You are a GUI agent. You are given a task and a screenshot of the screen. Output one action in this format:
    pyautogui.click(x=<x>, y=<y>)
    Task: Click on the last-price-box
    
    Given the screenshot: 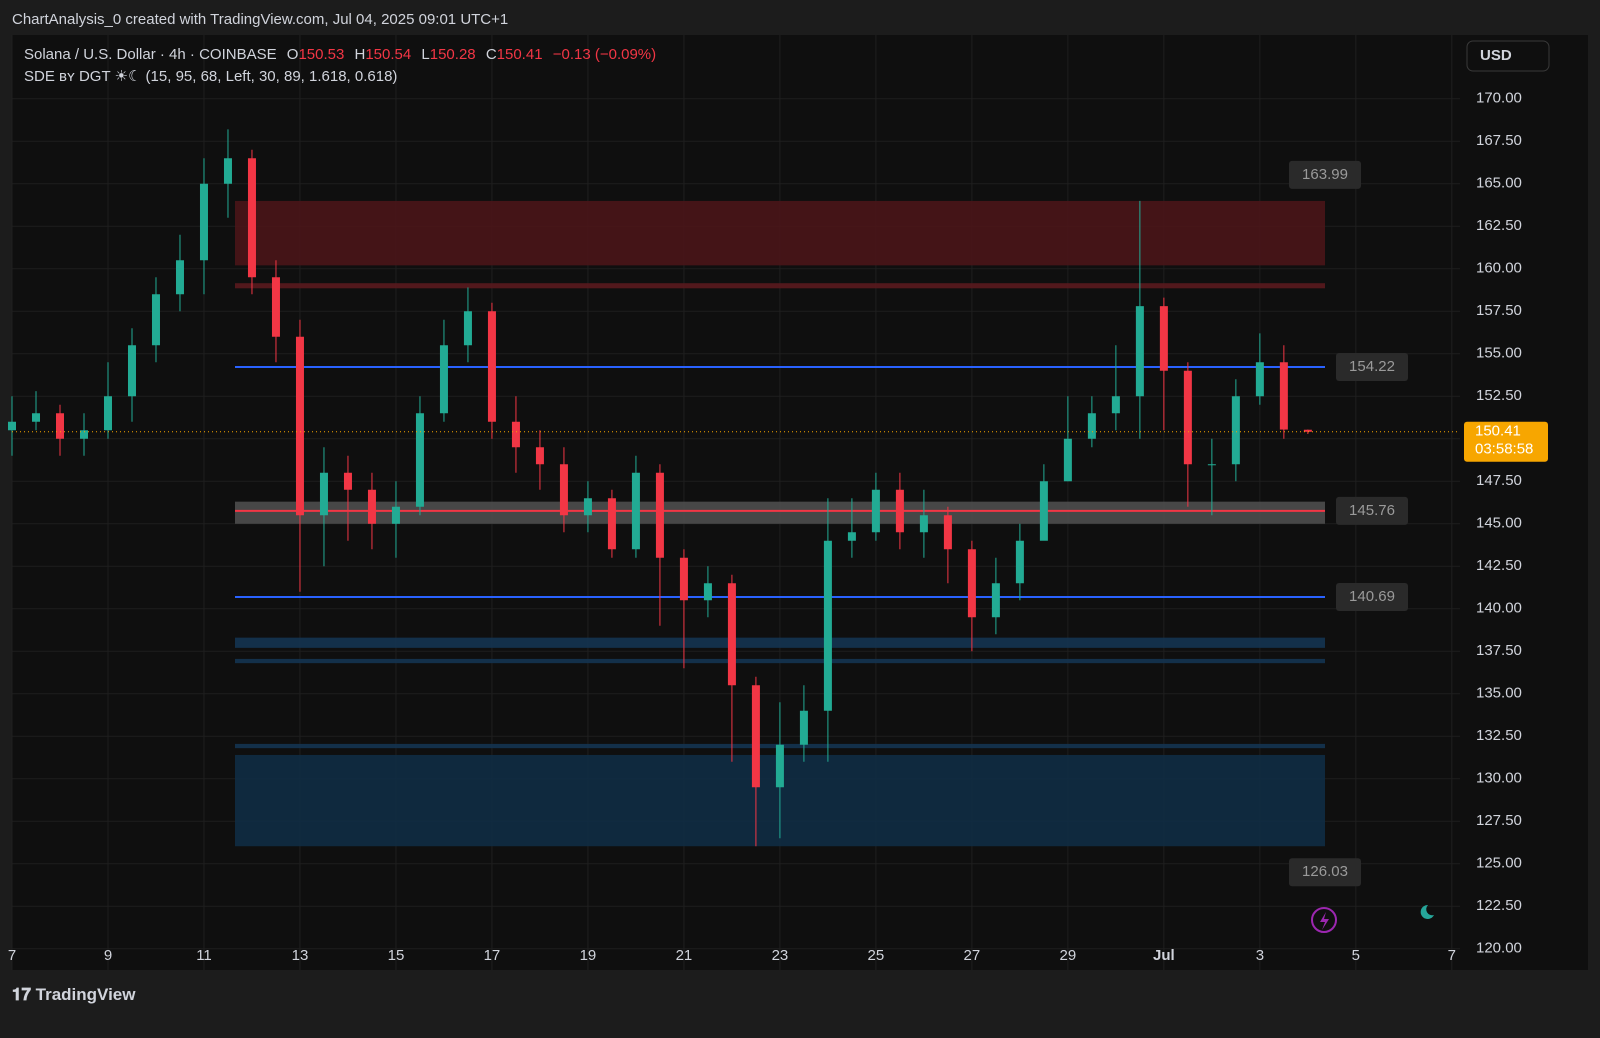 What is the action you would take?
    pyautogui.click(x=1506, y=441)
    